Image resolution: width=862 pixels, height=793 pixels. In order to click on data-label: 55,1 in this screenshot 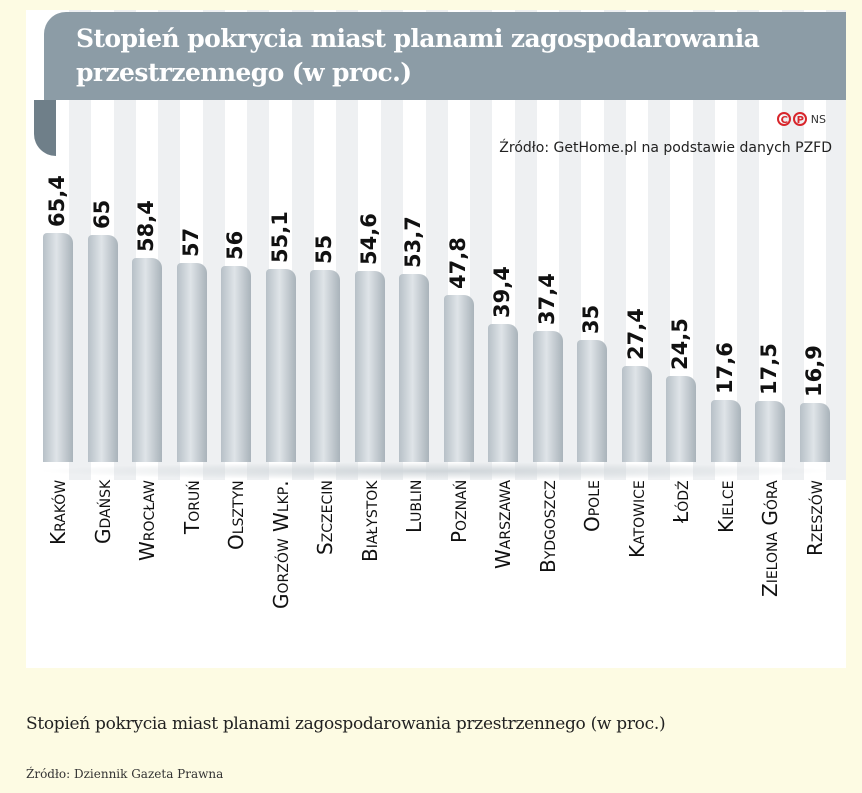, I will do `click(279, 237)`.